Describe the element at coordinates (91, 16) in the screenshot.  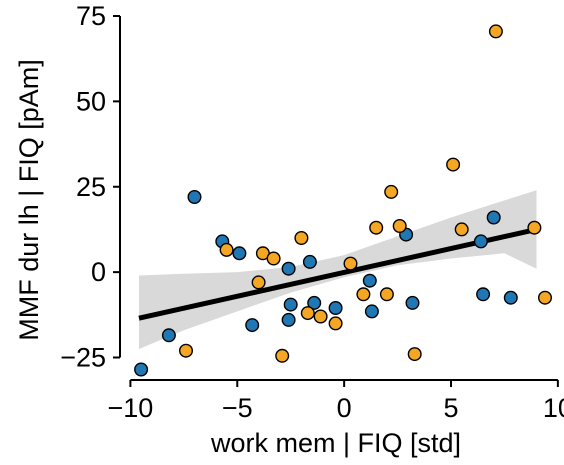
I see `y-tick-label: 75` at that location.